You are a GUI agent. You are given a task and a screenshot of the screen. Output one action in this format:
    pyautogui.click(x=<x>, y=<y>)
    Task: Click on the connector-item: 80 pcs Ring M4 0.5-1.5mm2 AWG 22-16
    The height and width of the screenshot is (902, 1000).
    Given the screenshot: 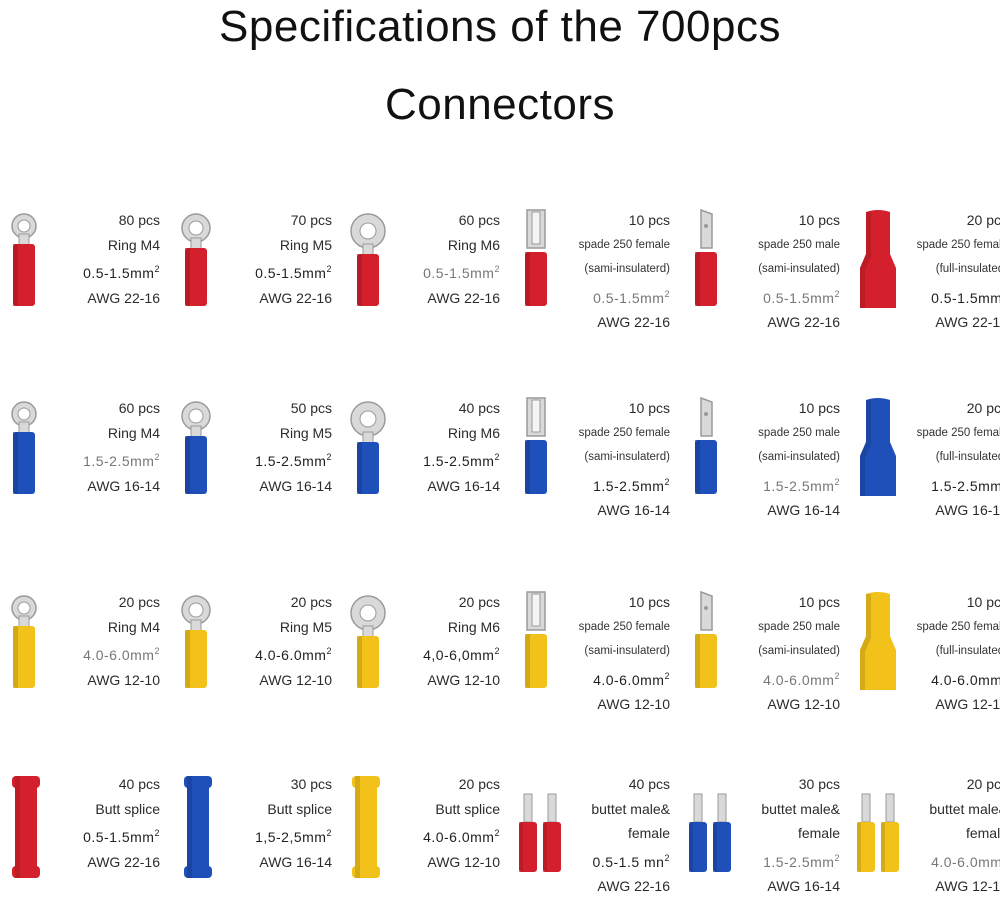 What is the action you would take?
    pyautogui.click(x=84, y=270)
    